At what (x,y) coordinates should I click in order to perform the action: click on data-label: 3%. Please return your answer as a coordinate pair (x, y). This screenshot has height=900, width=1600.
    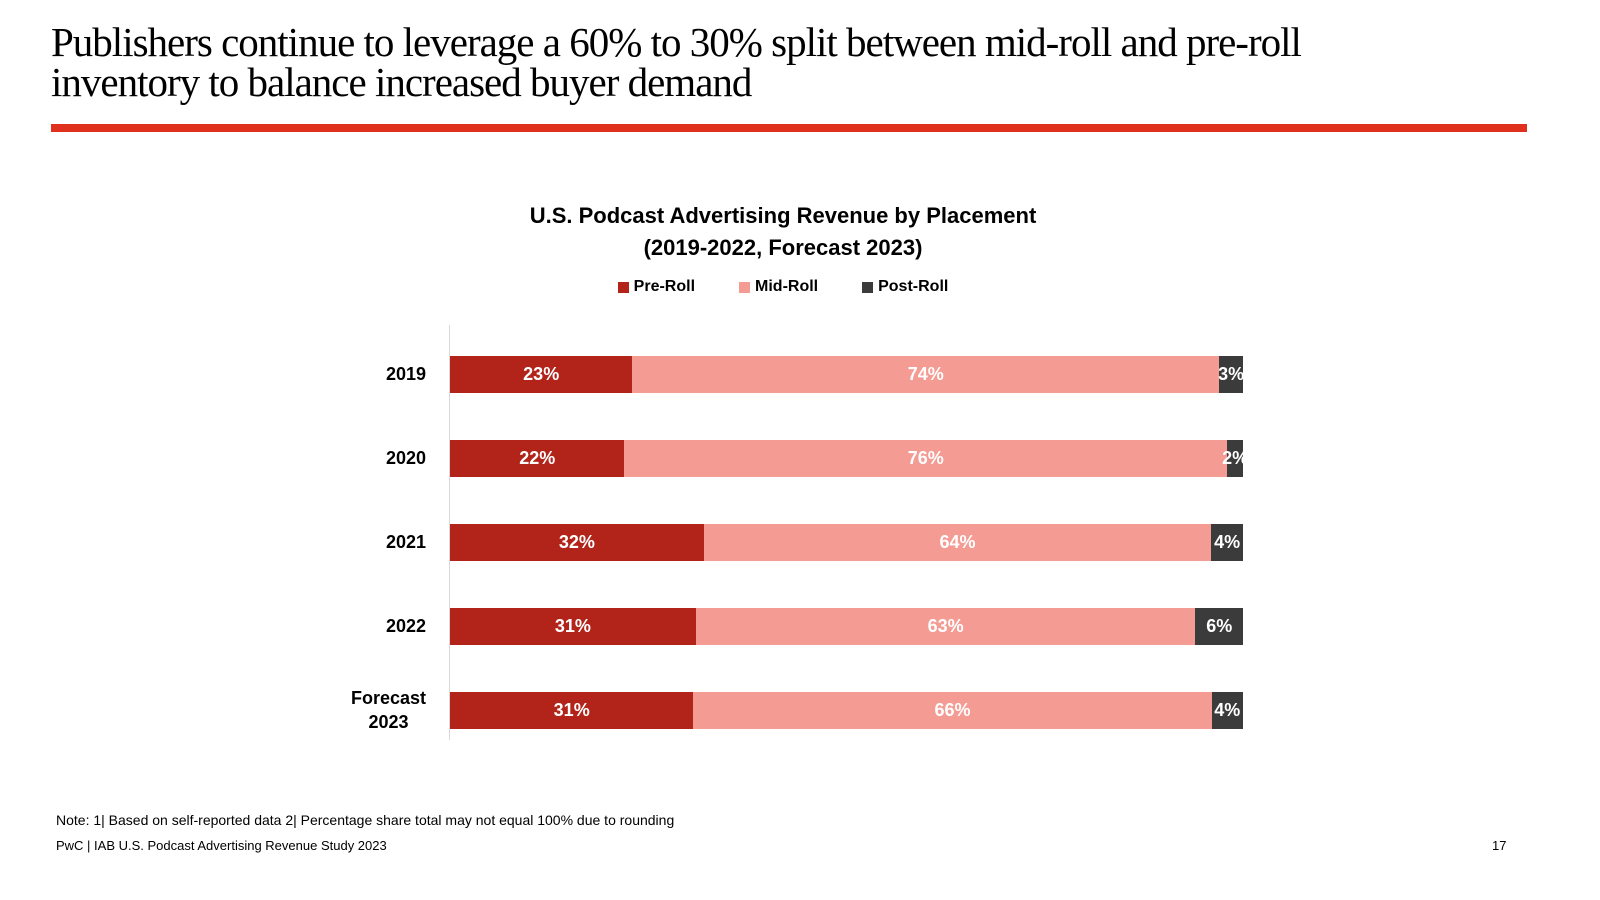
    Looking at the image, I should click on (1231, 373).